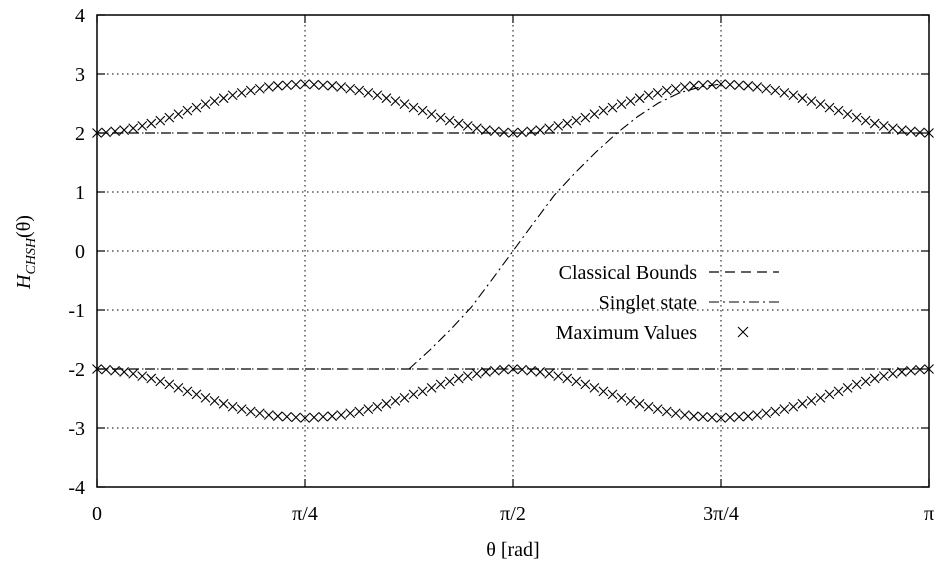 The height and width of the screenshot is (565, 940). What do you see at coordinates (513, 514) in the screenshot?
I see `x-tick-label: π/2` at bounding box center [513, 514].